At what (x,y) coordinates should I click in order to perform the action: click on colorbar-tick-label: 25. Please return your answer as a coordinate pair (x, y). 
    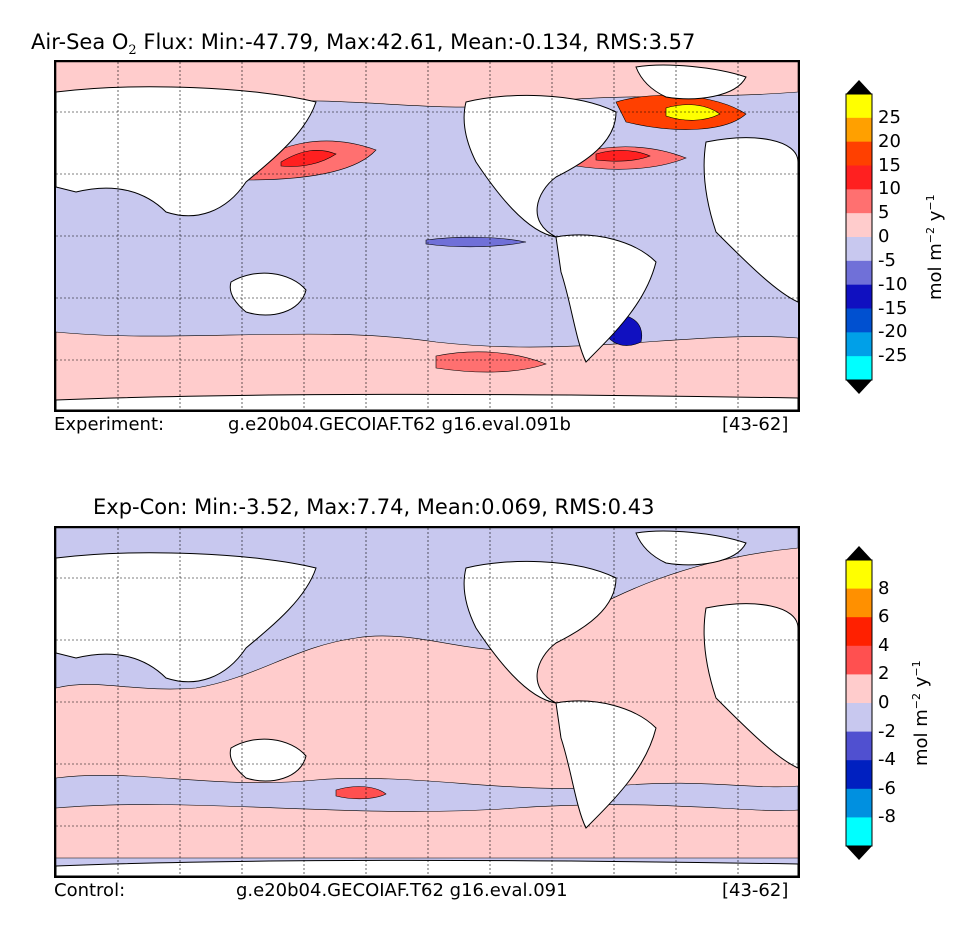
    Looking at the image, I should click on (889, 117).